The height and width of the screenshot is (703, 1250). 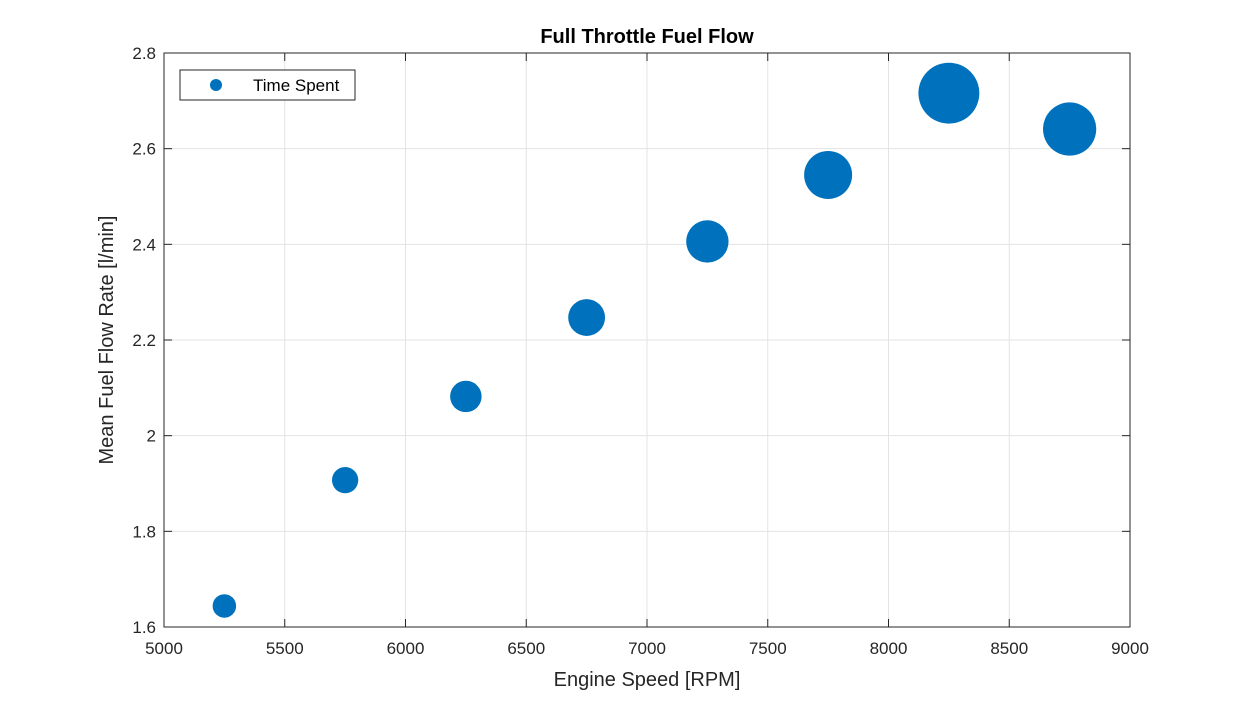 I want to click on y-tick-label: 1.6, so click(x=144, y=627).